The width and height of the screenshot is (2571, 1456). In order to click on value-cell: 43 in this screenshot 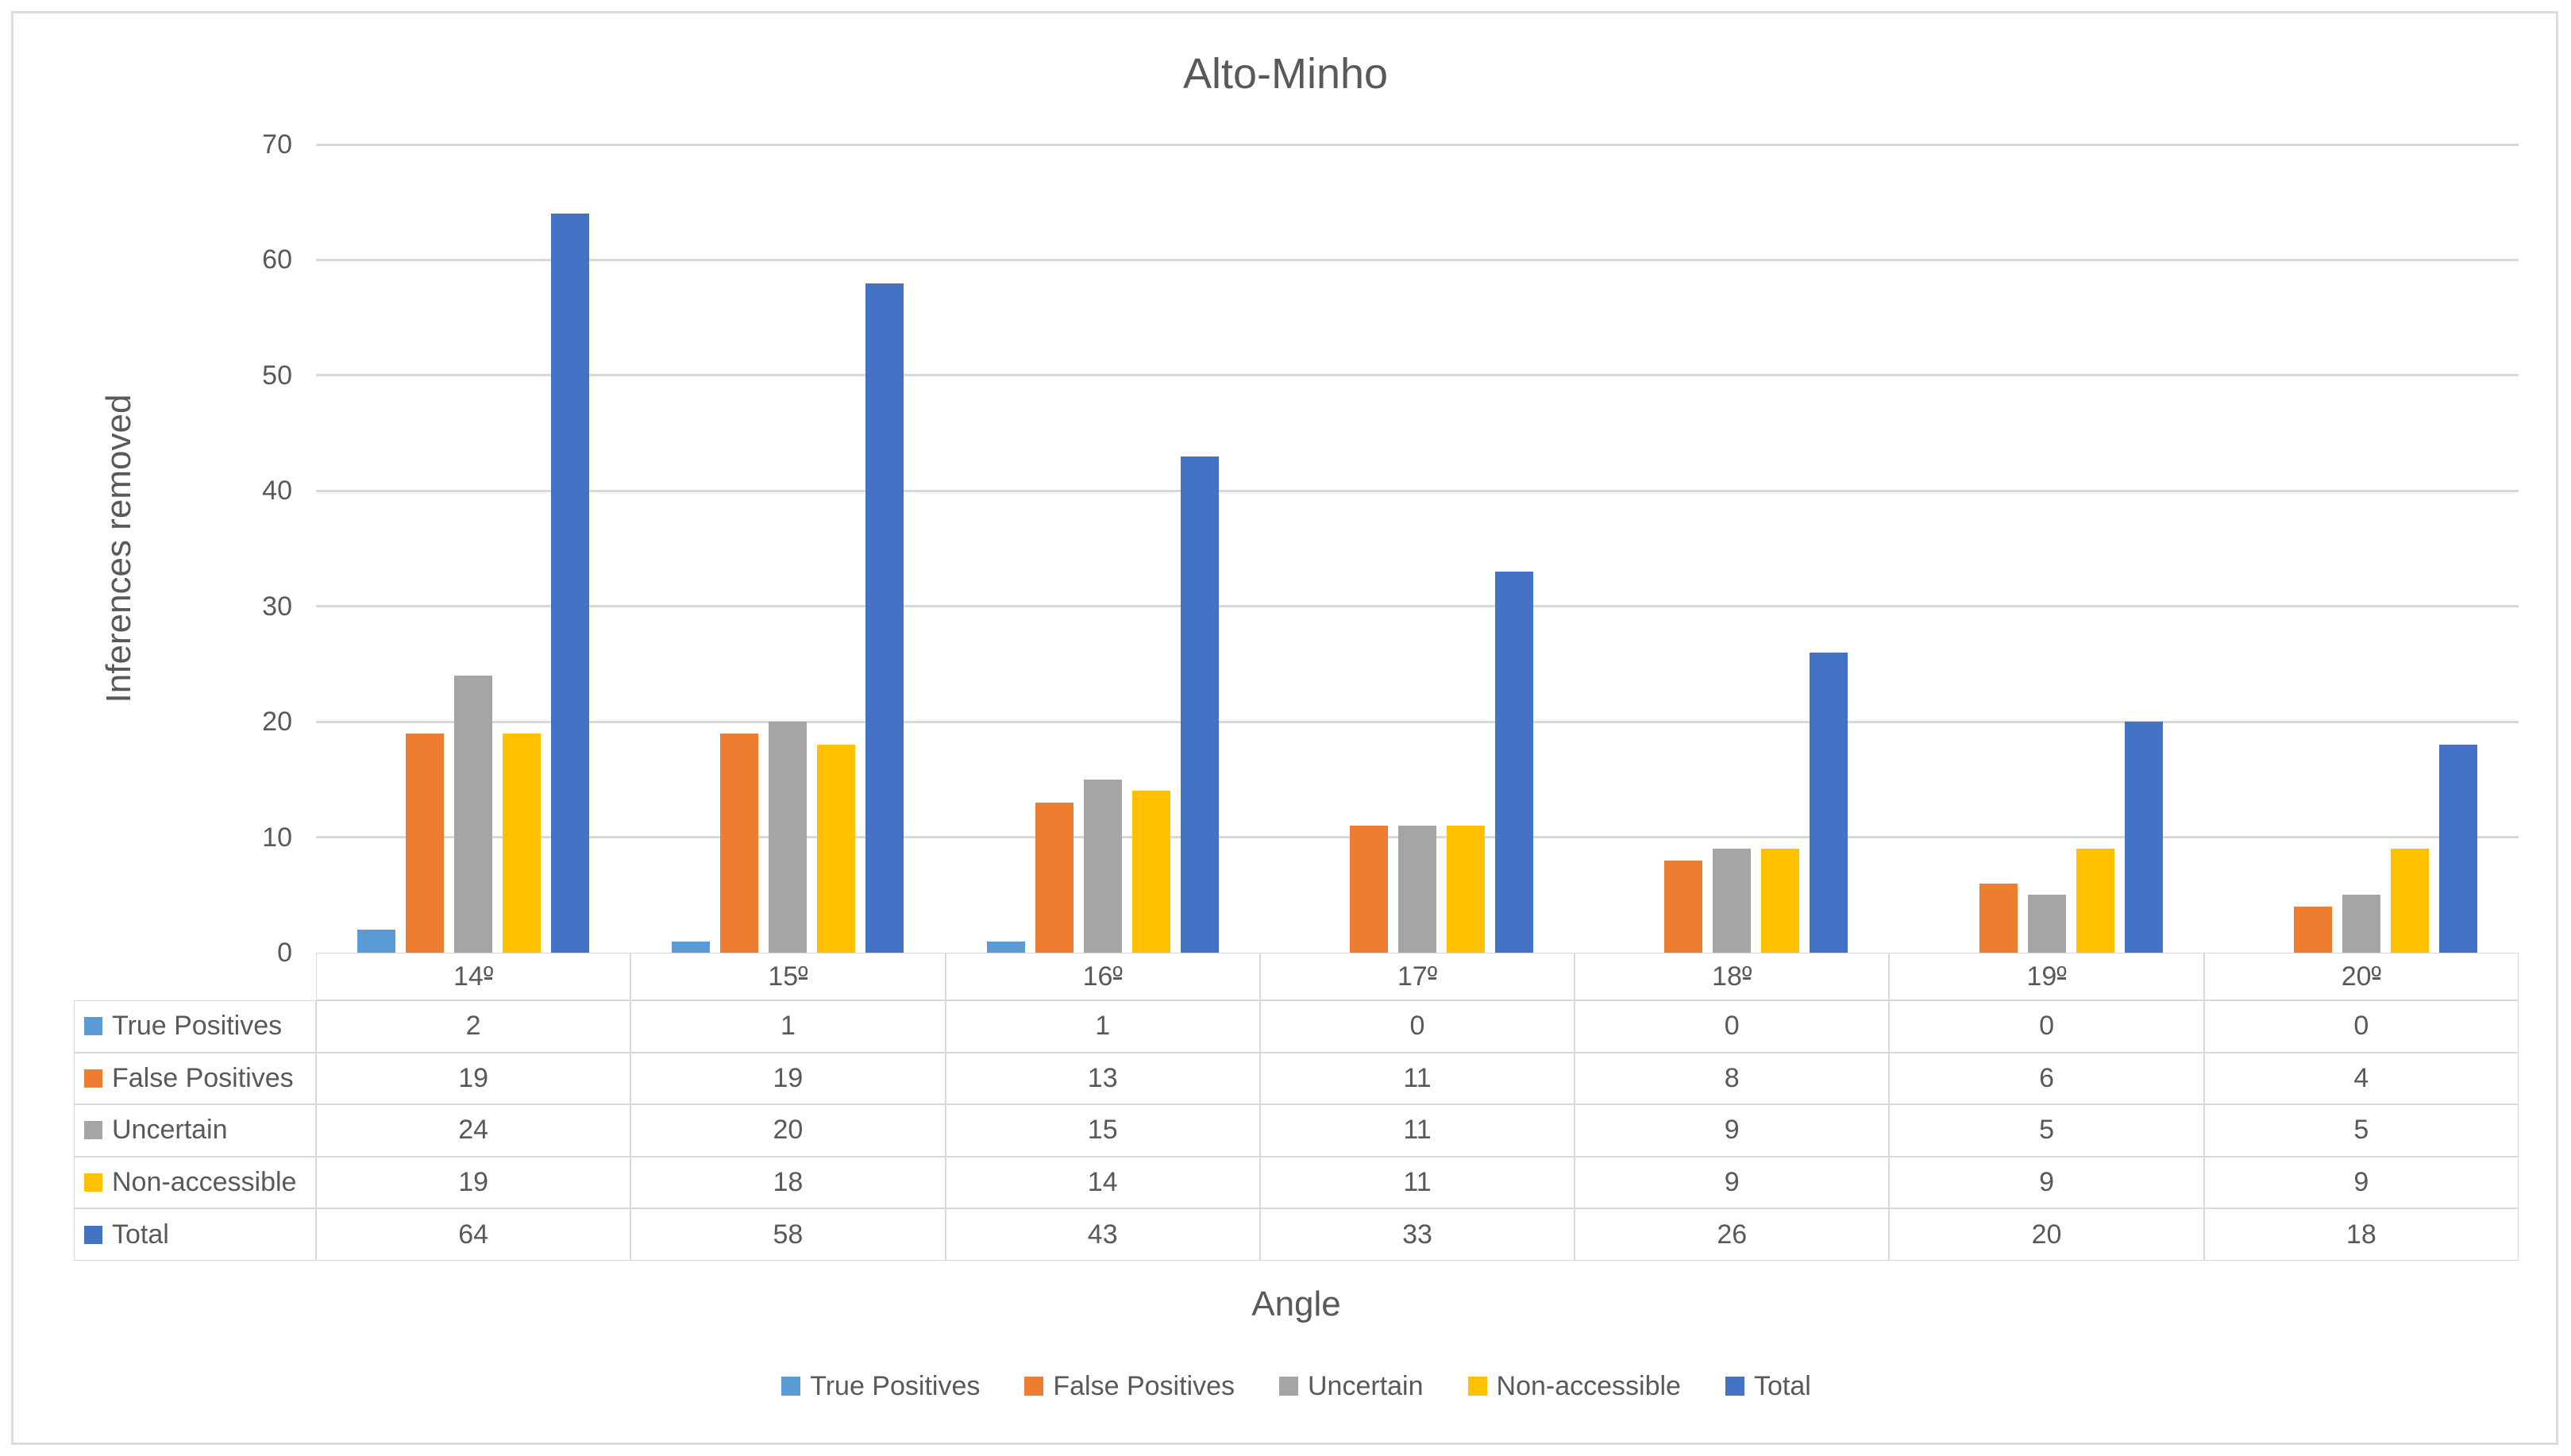, I will do `click(1102, 1234)`.